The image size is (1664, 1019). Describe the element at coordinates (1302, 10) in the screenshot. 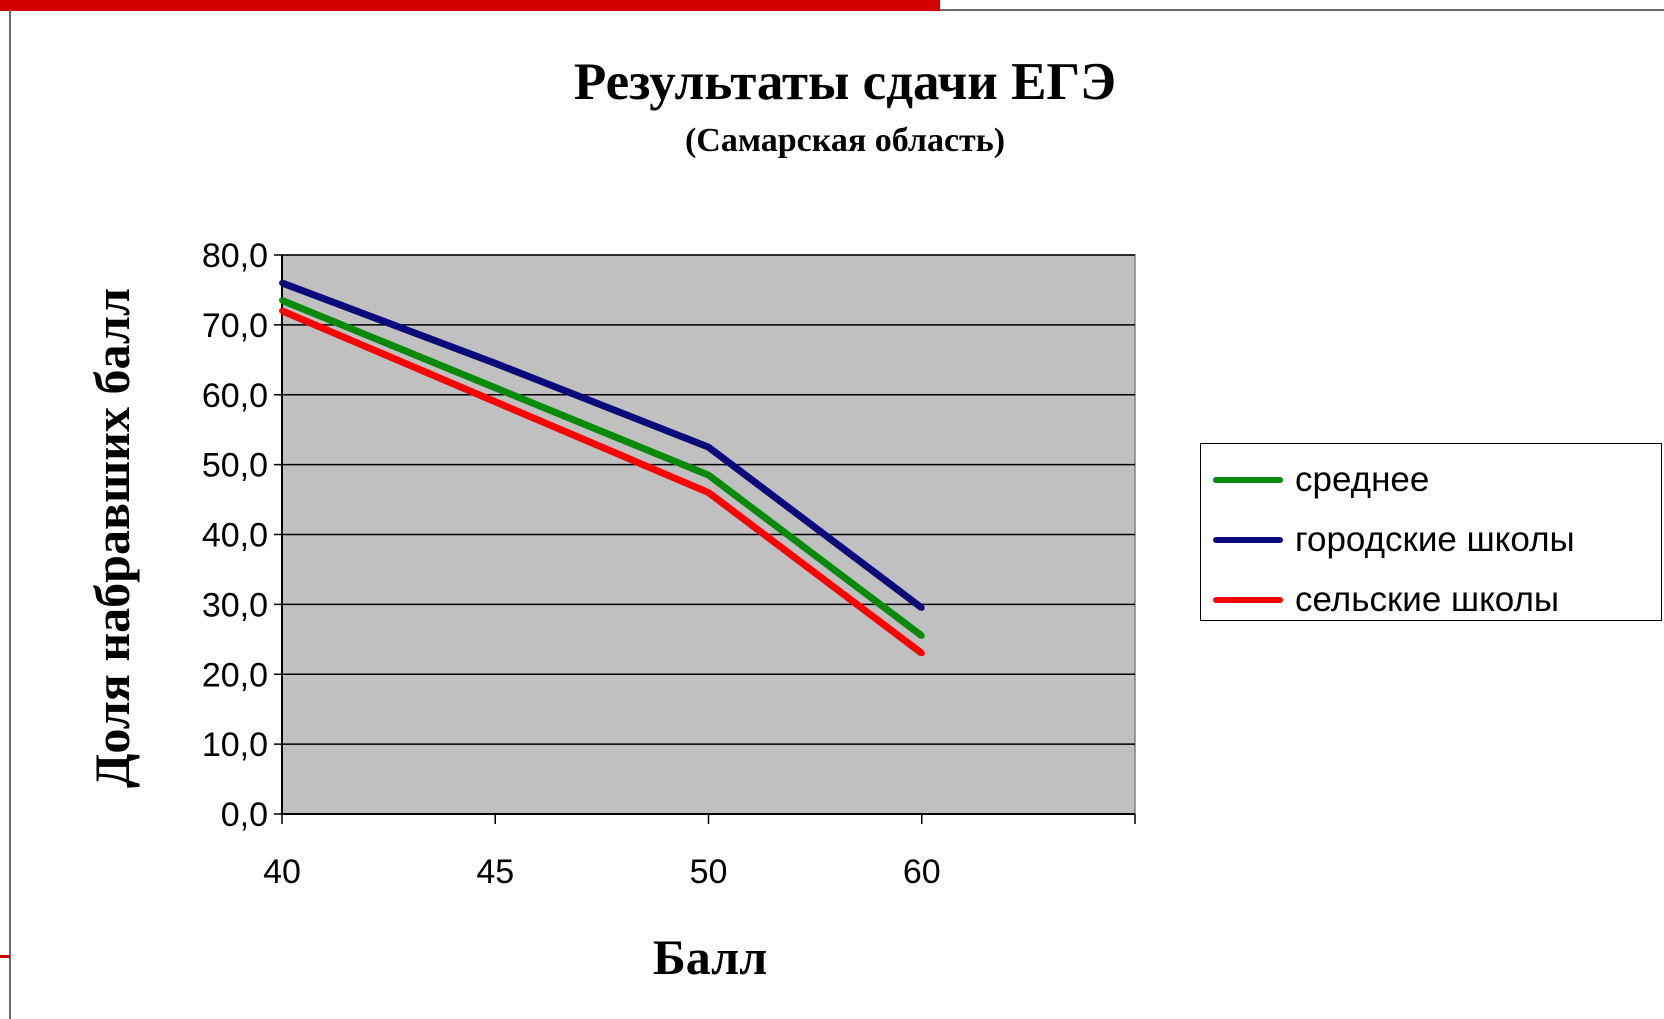

I see `top-rule` at that location.